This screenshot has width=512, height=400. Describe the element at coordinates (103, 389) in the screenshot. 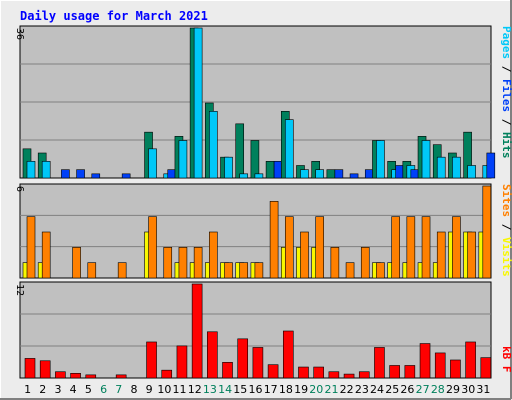

I see `x-tick-label: 6` at that location.